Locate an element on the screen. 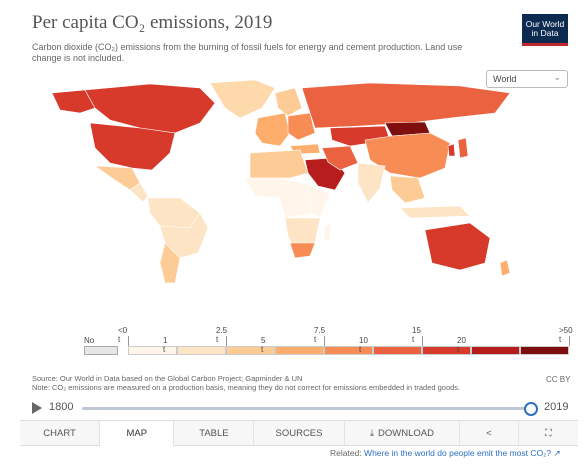 The height and width of the screenshot is (466, 586). map-region-central-africa is located at coordinates (297, 198).